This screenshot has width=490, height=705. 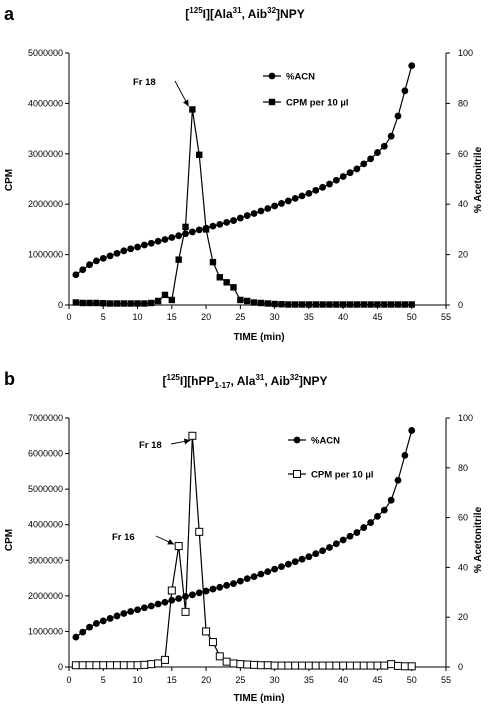 I want to click on x-tick-label: 0, so click(x=68, y=317).